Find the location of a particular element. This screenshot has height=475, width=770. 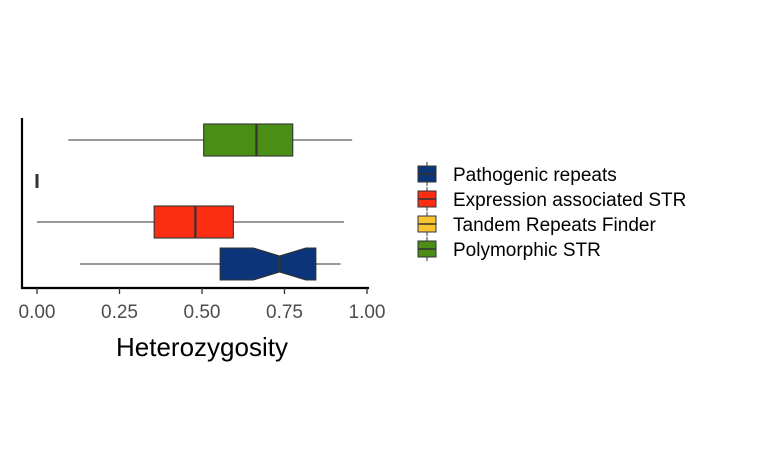

legend-item-tandem-repeats-finder: Tandem Repeats Finder is located at coordinates (536, 224).